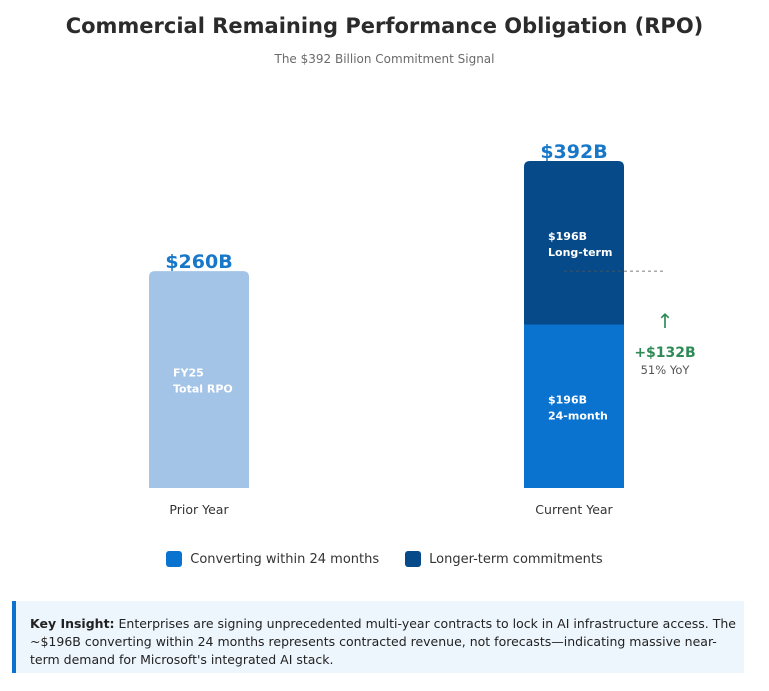 Image resolution: width=769 pixels, height=691 pixels. Describe the element at coordinates (203, 389) in the screenshot. I see `segment-label-line2: Total RPO` at that location.